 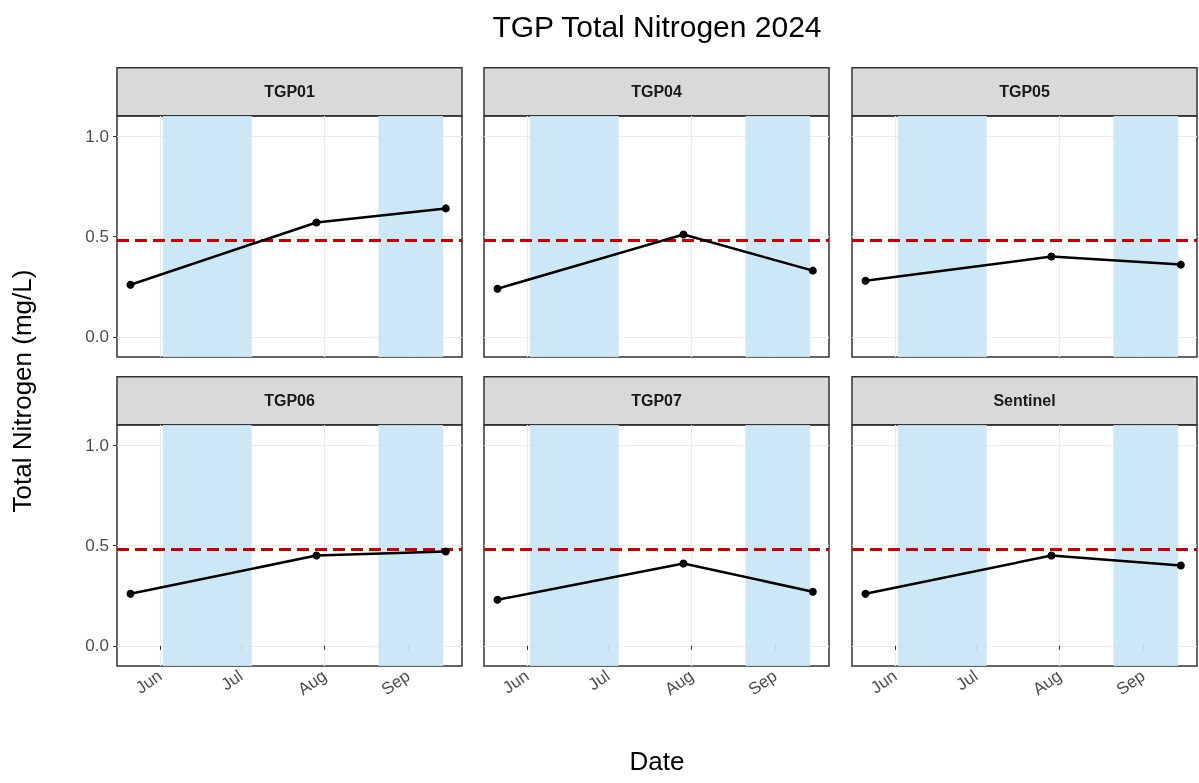 What do you see at coordinates (289, 91) in the screenshot?
I see `chart-title: TGP01` at bounding box center [289, 91].